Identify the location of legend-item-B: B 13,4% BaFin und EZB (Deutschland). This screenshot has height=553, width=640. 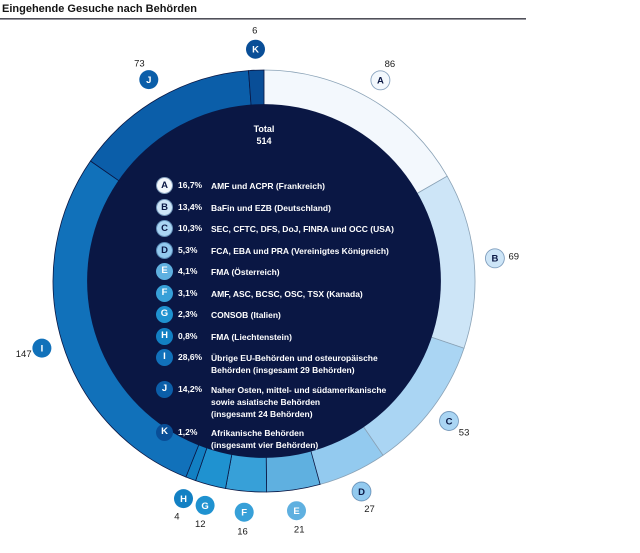
(280, 207).